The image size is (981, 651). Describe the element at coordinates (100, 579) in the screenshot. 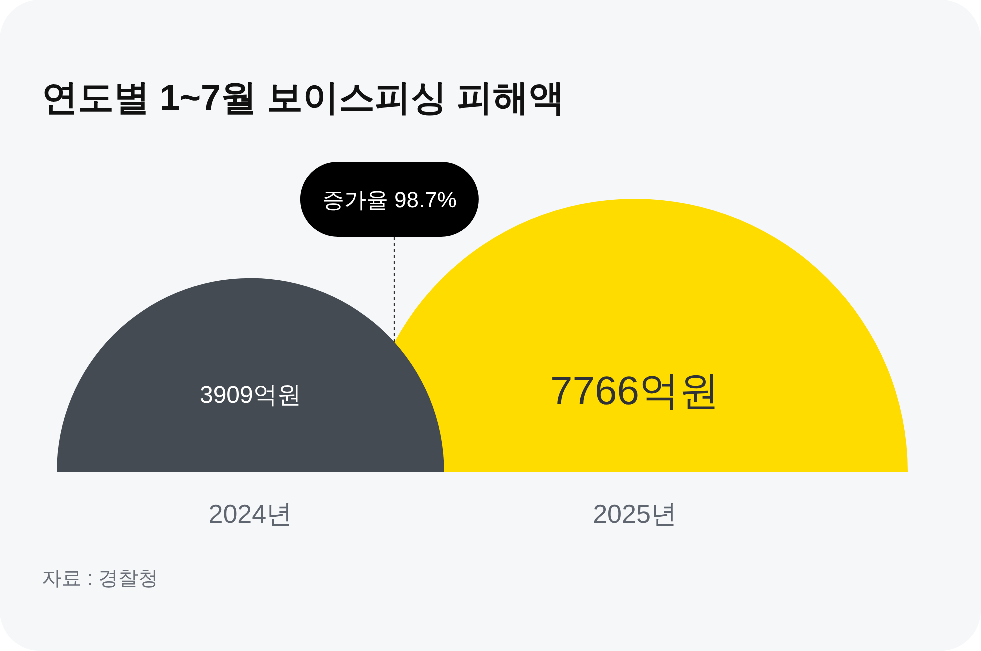

I see `text: 자료 : 경찰청` at that location.